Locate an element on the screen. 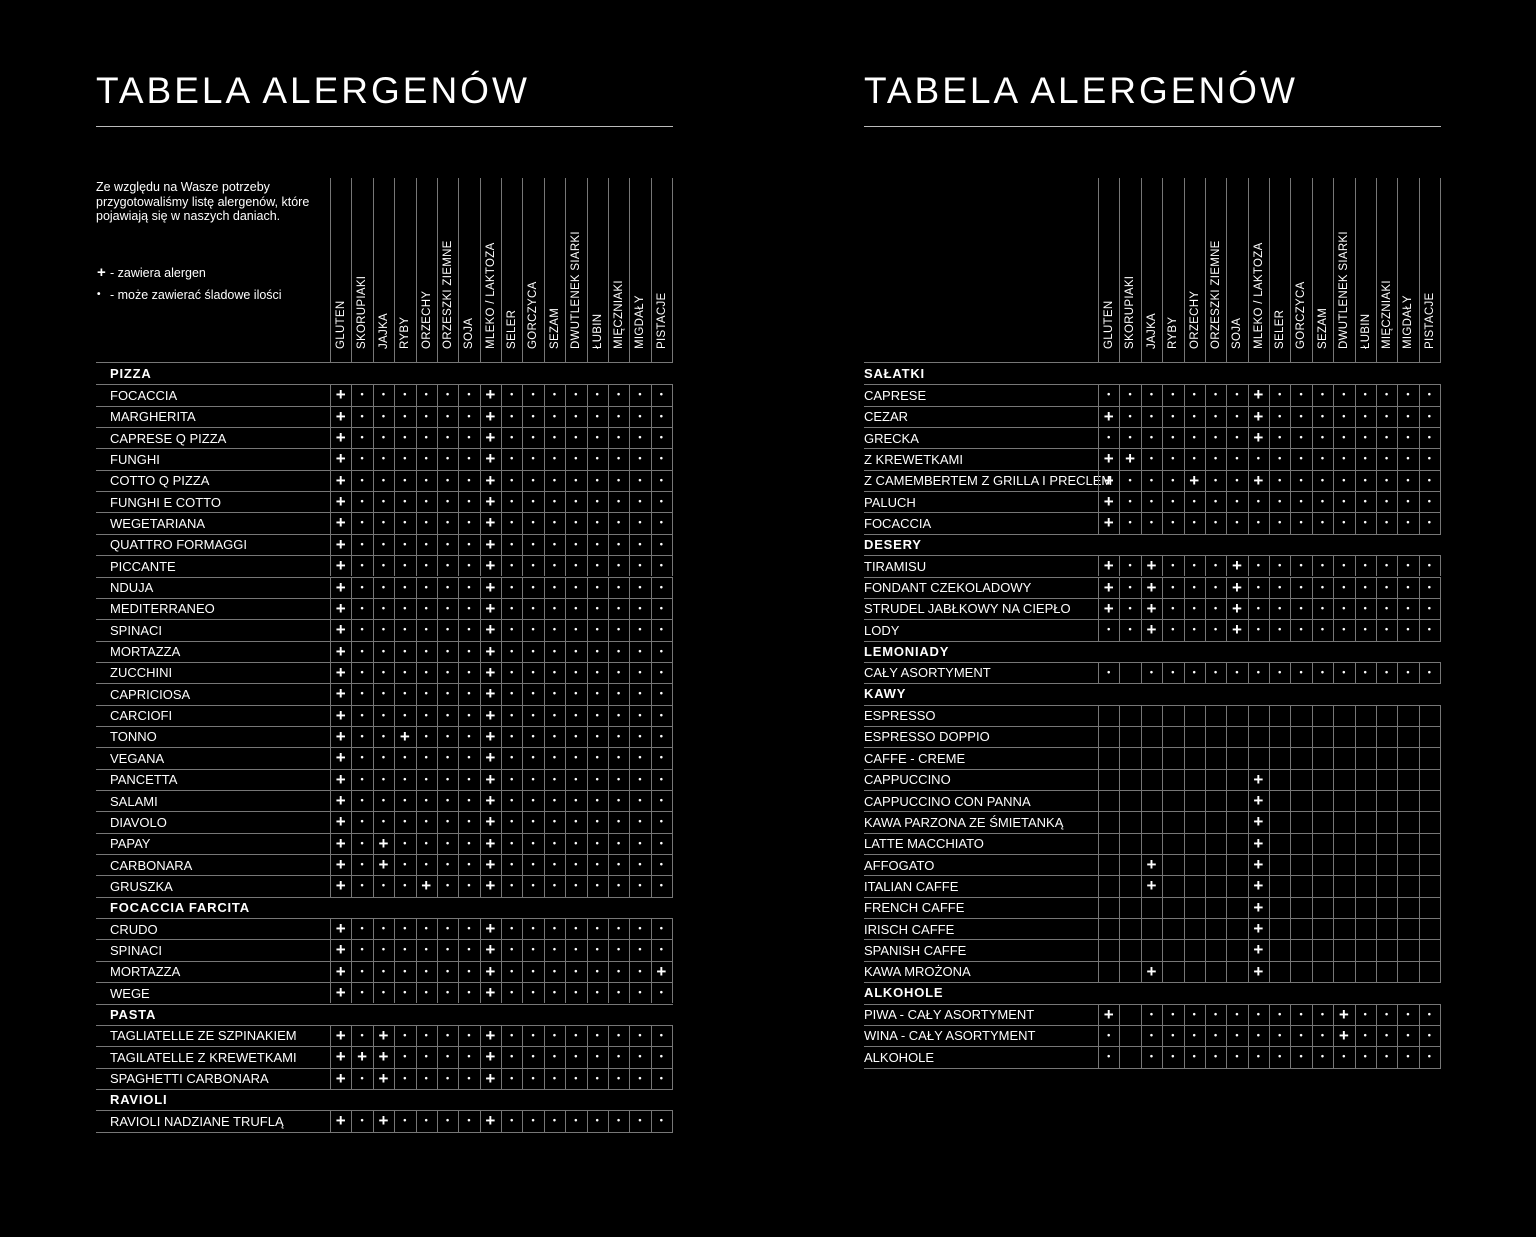 The width and height of the screenshot is (1536, 1237). item-name: PAPAY is located at coordinates (130, 844).